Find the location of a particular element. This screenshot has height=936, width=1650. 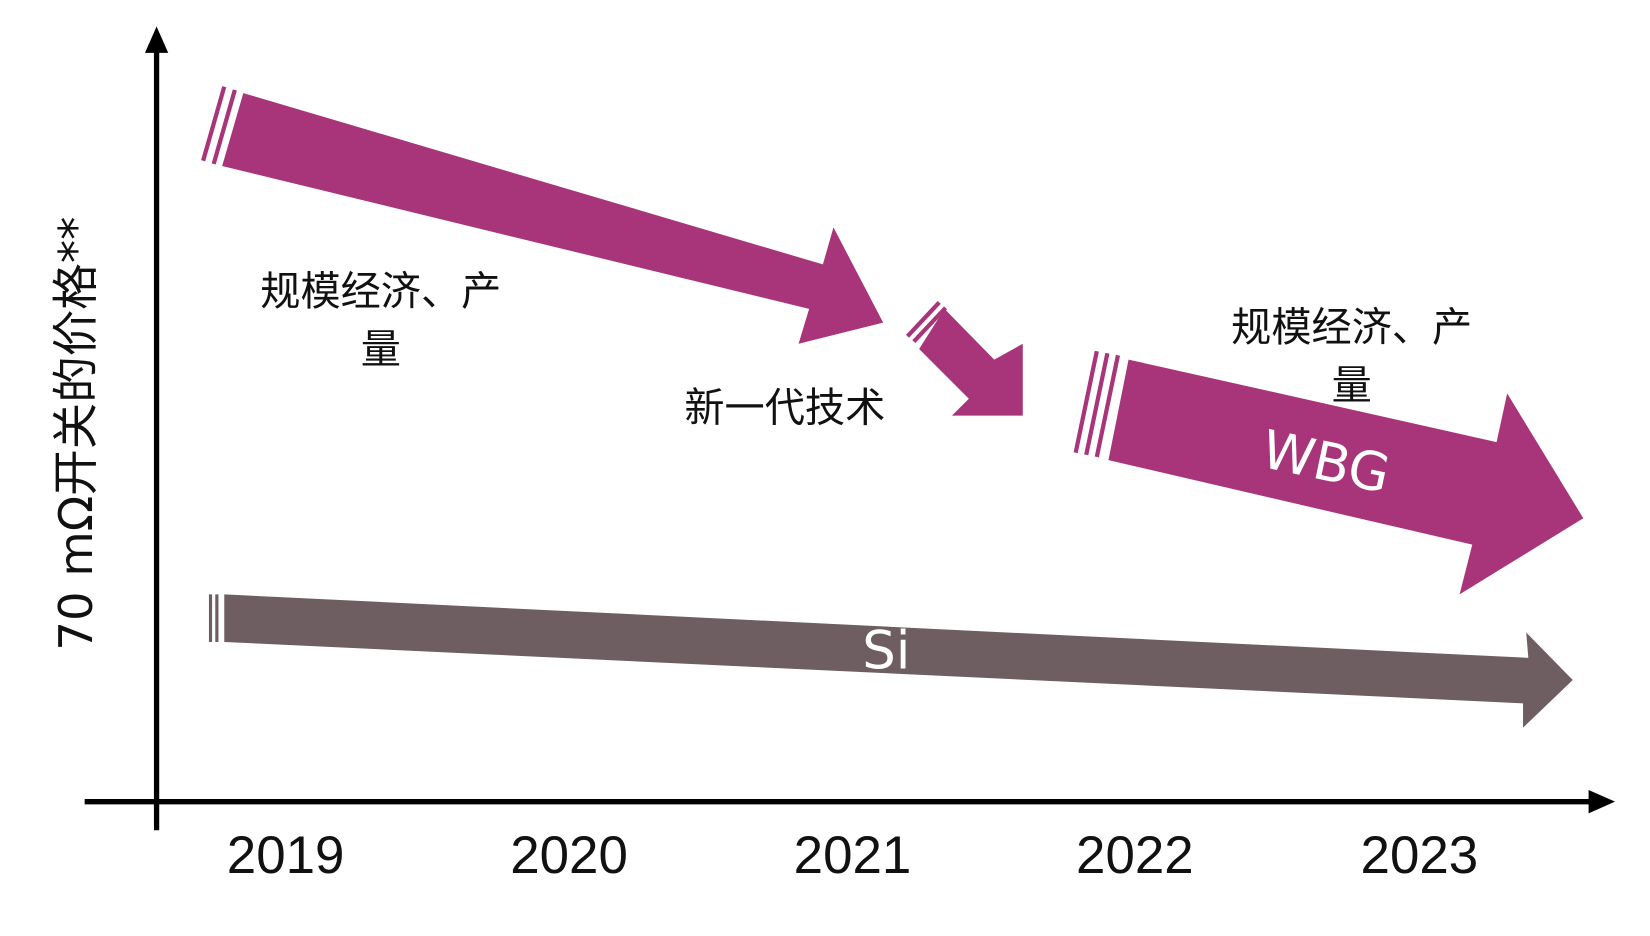

si-arrow is located at coordinates (898, 661).